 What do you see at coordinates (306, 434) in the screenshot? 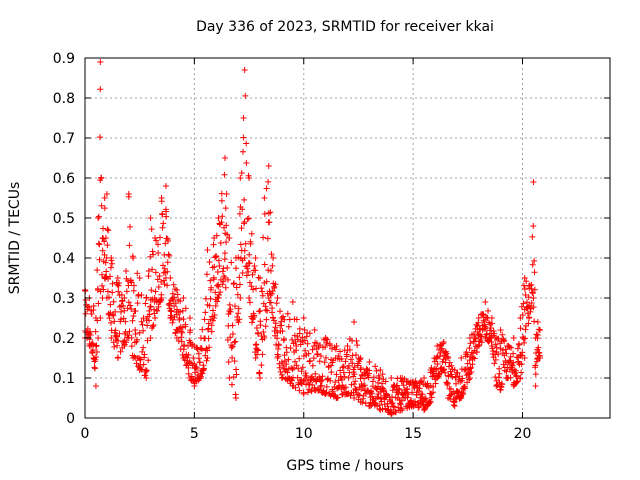
I see `x-tick-labels: 0 5 10 15 20` at bounding box center [306, 434].